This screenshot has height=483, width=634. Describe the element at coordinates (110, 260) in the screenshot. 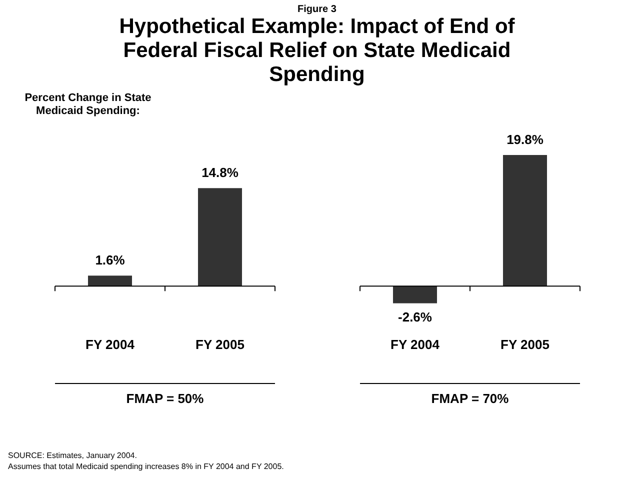

I see `data-label: 1.6%` at that location.